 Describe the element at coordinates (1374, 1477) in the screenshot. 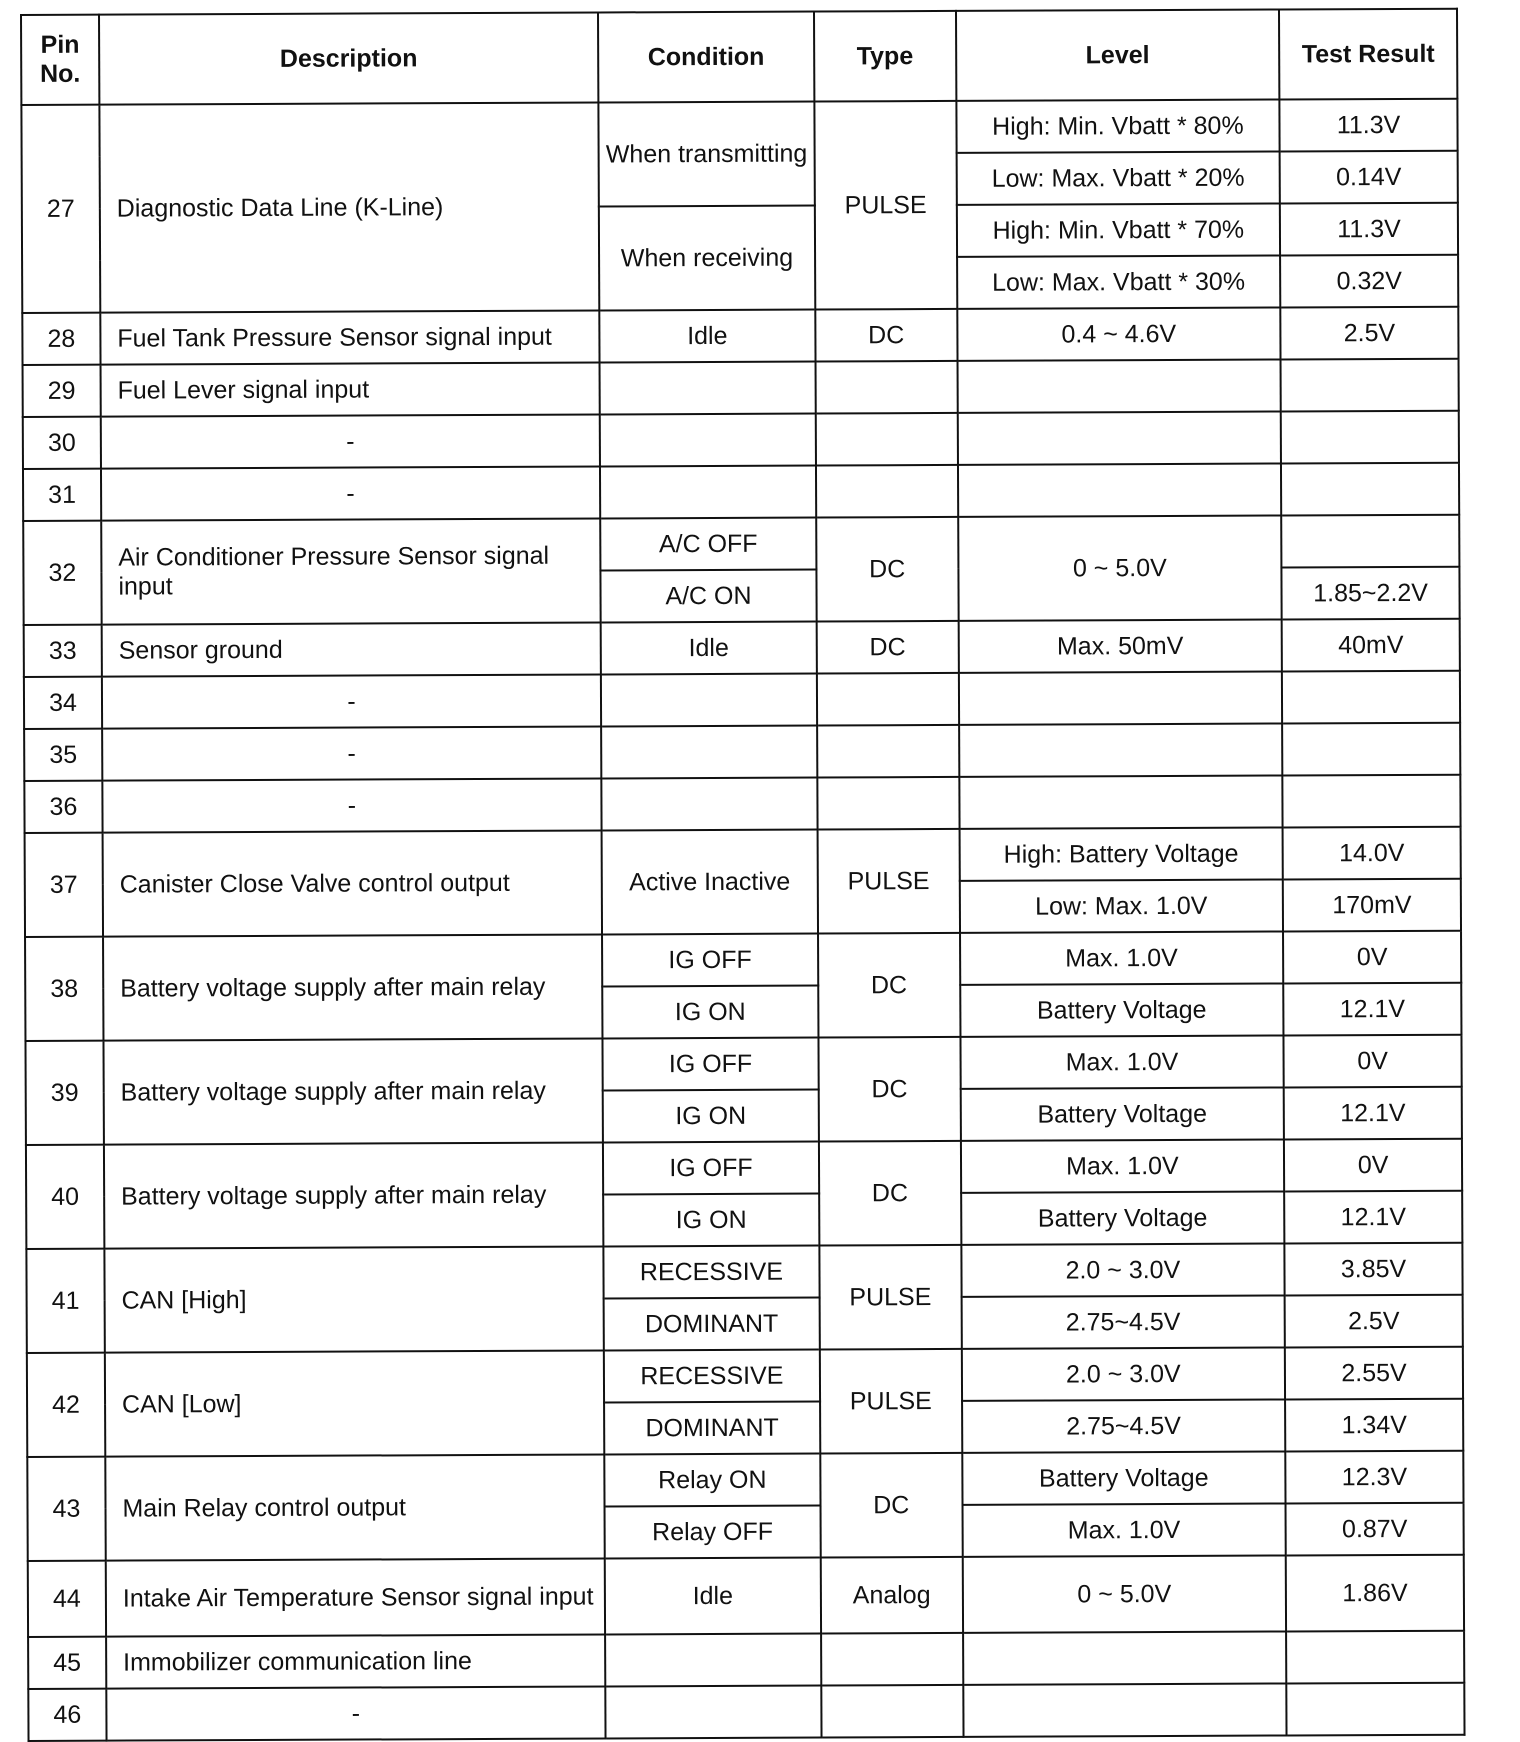

I see `test-result-cell: 12.3V` at that location.